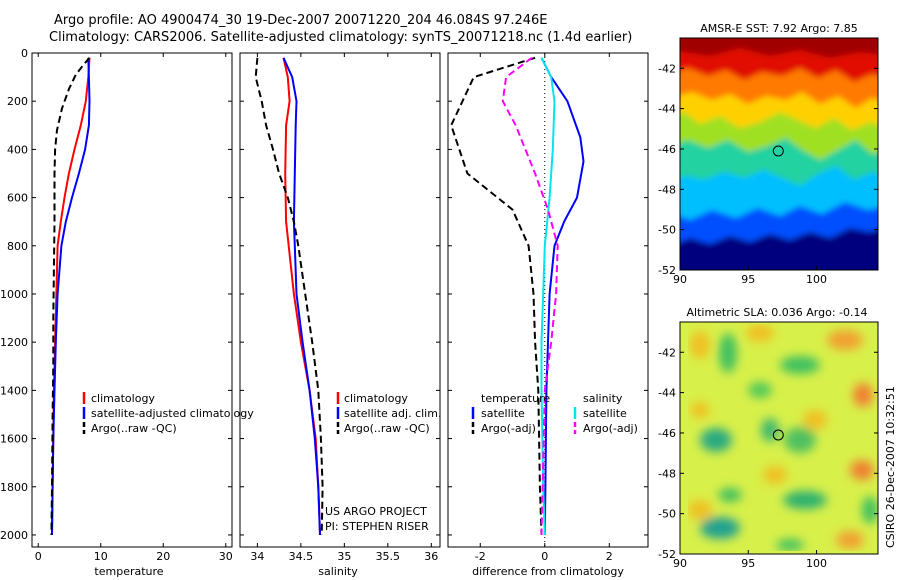 The image size is (900, 580). I want to click on x-tick-label: 36, so click(431, 556).